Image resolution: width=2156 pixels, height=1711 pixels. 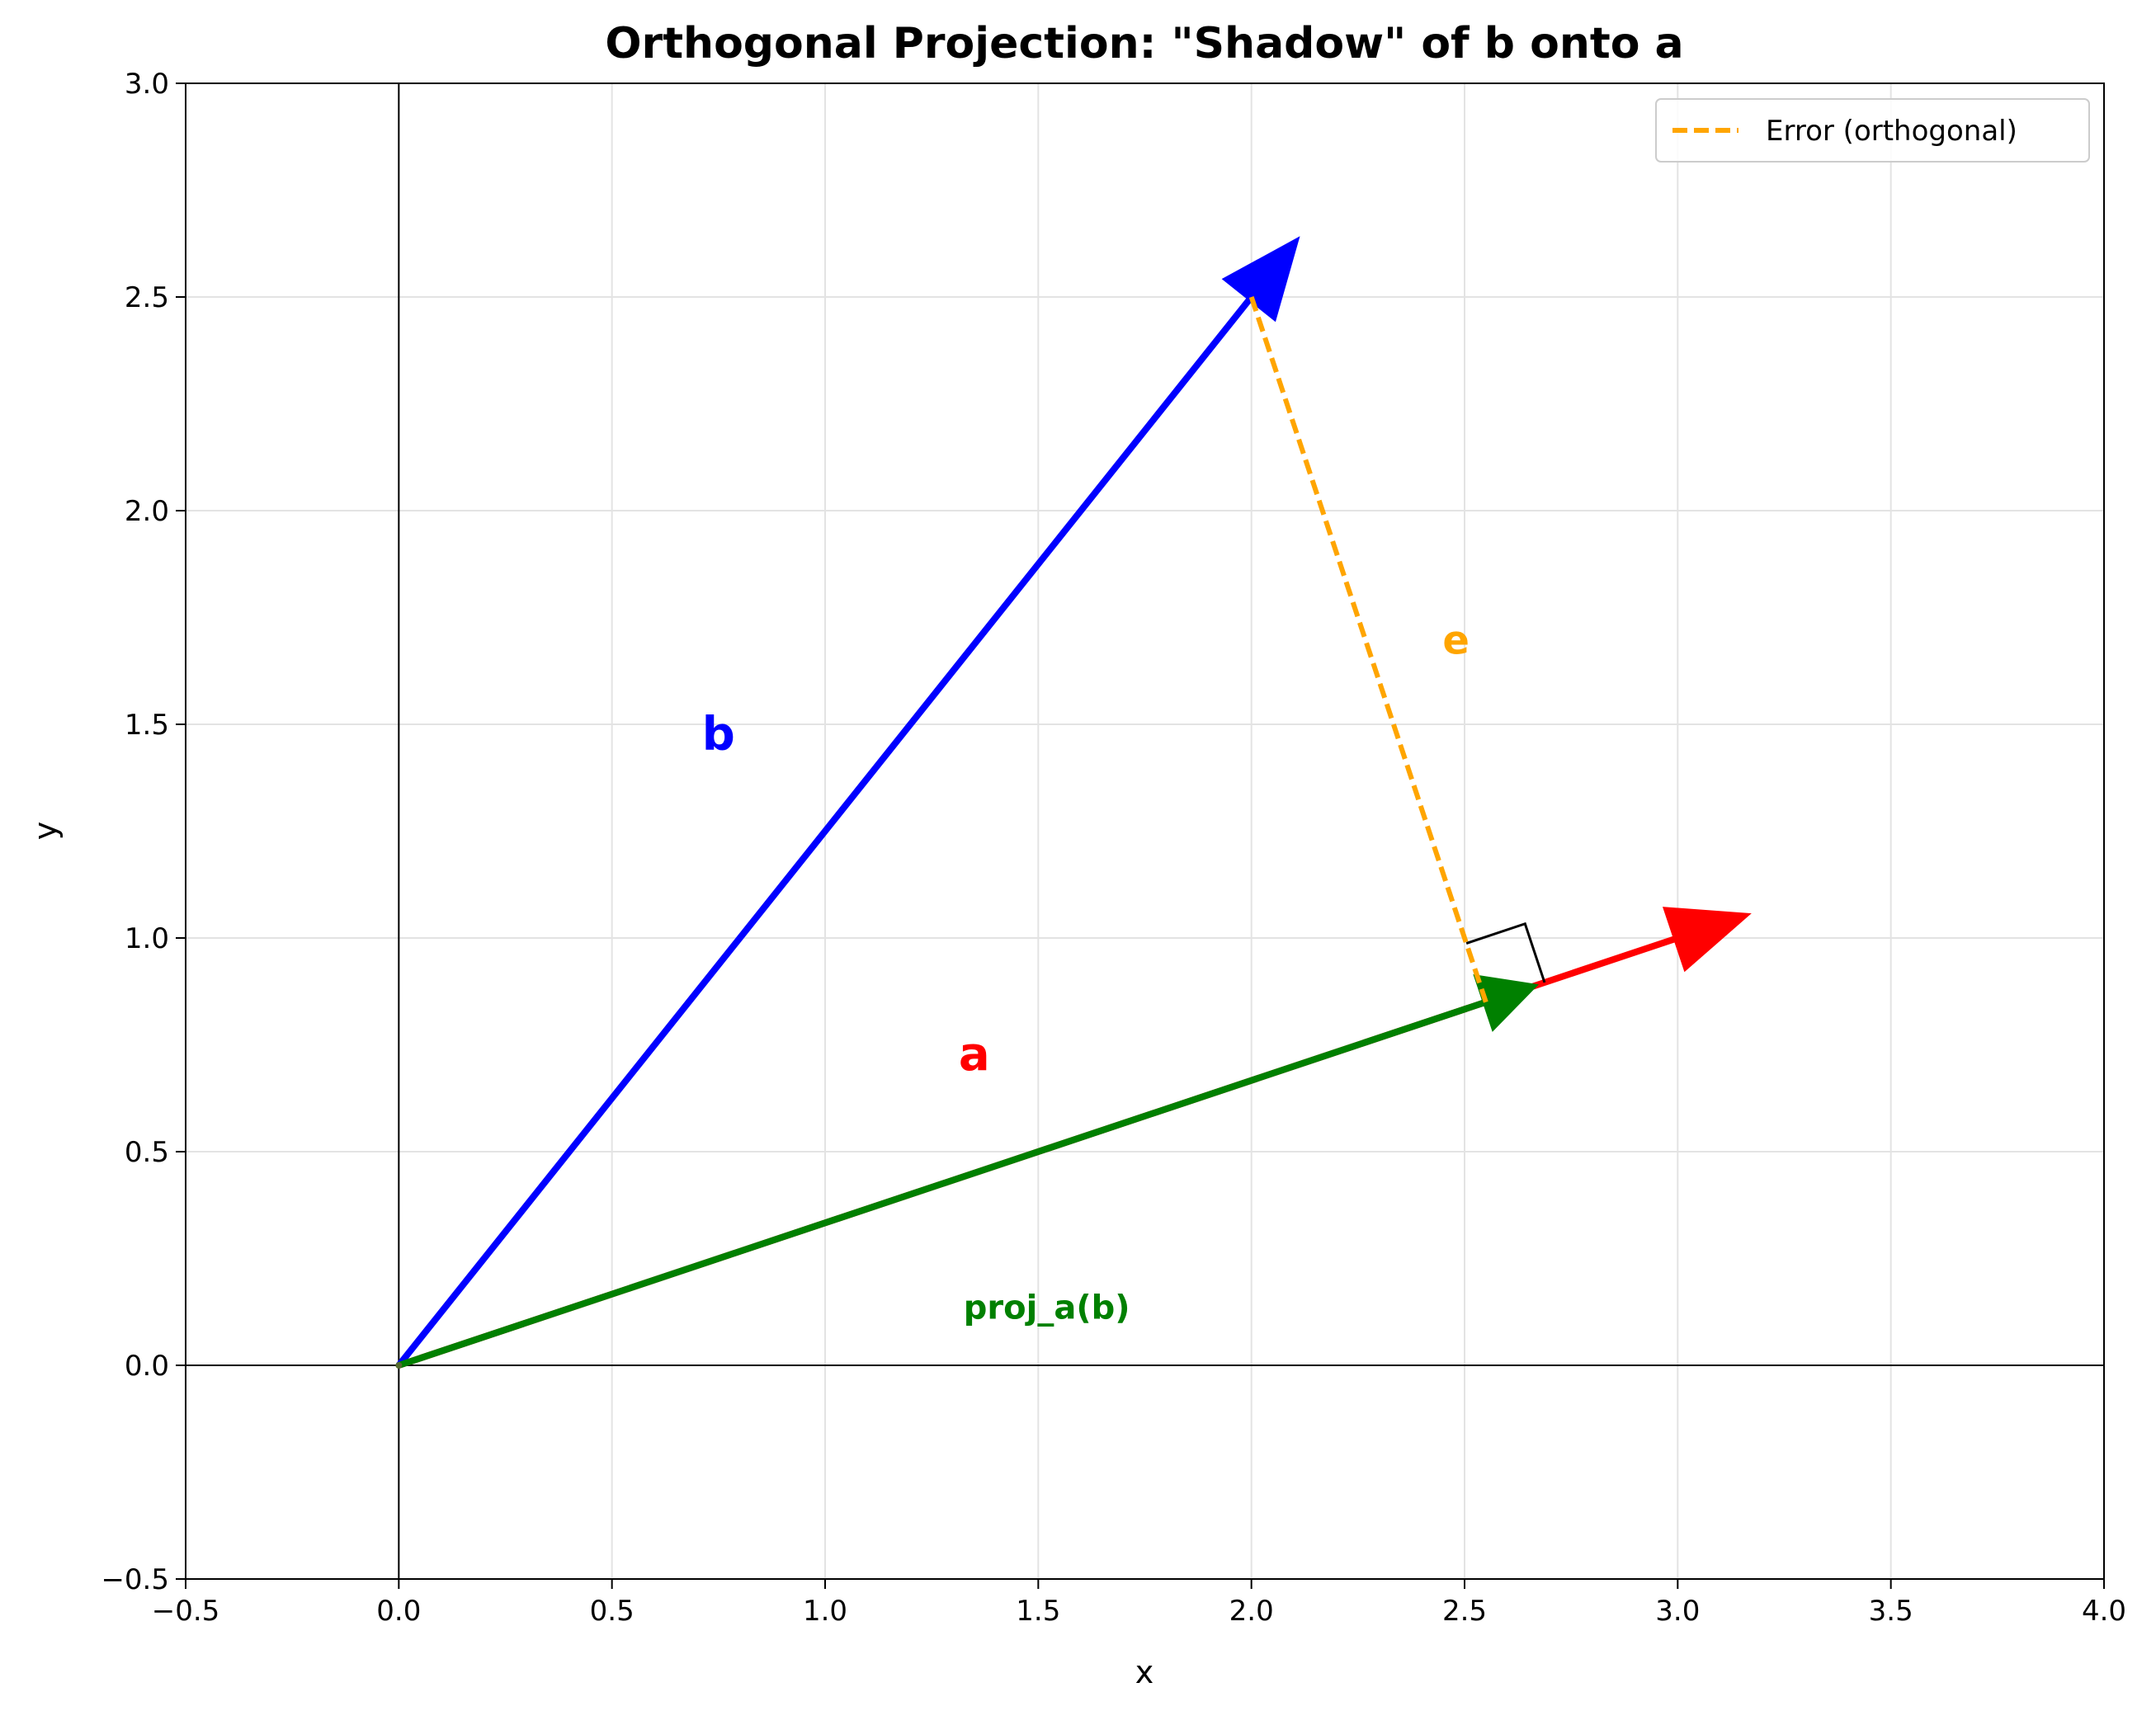 I want to click on vector-proj, so click(x=968, y=1171).